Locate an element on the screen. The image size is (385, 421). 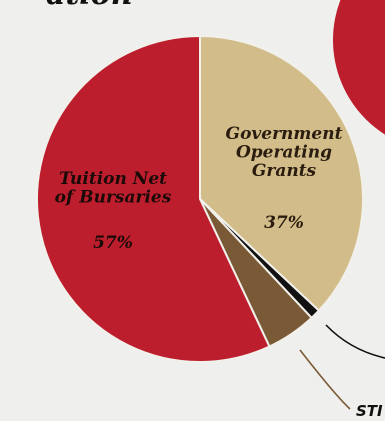
chart-title-fragment: ation is located at coordinates (89, 6).